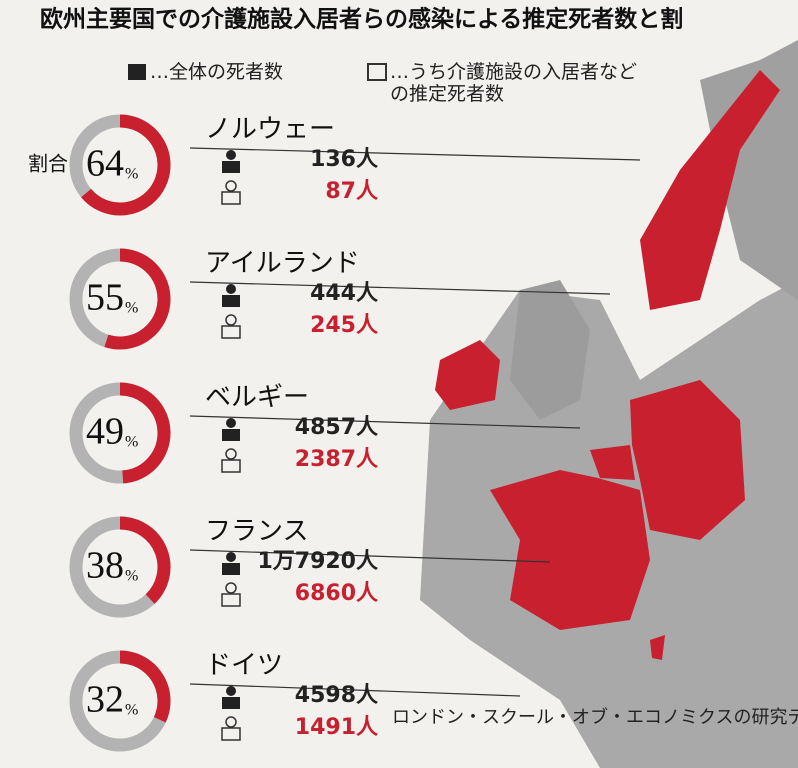 Image resolution: width=798 pixels, height=768 pixels. What do you see at coordinates (48, 164) in the screenshot?
I see `share-label: 割合` at bounding box center [48, 164].